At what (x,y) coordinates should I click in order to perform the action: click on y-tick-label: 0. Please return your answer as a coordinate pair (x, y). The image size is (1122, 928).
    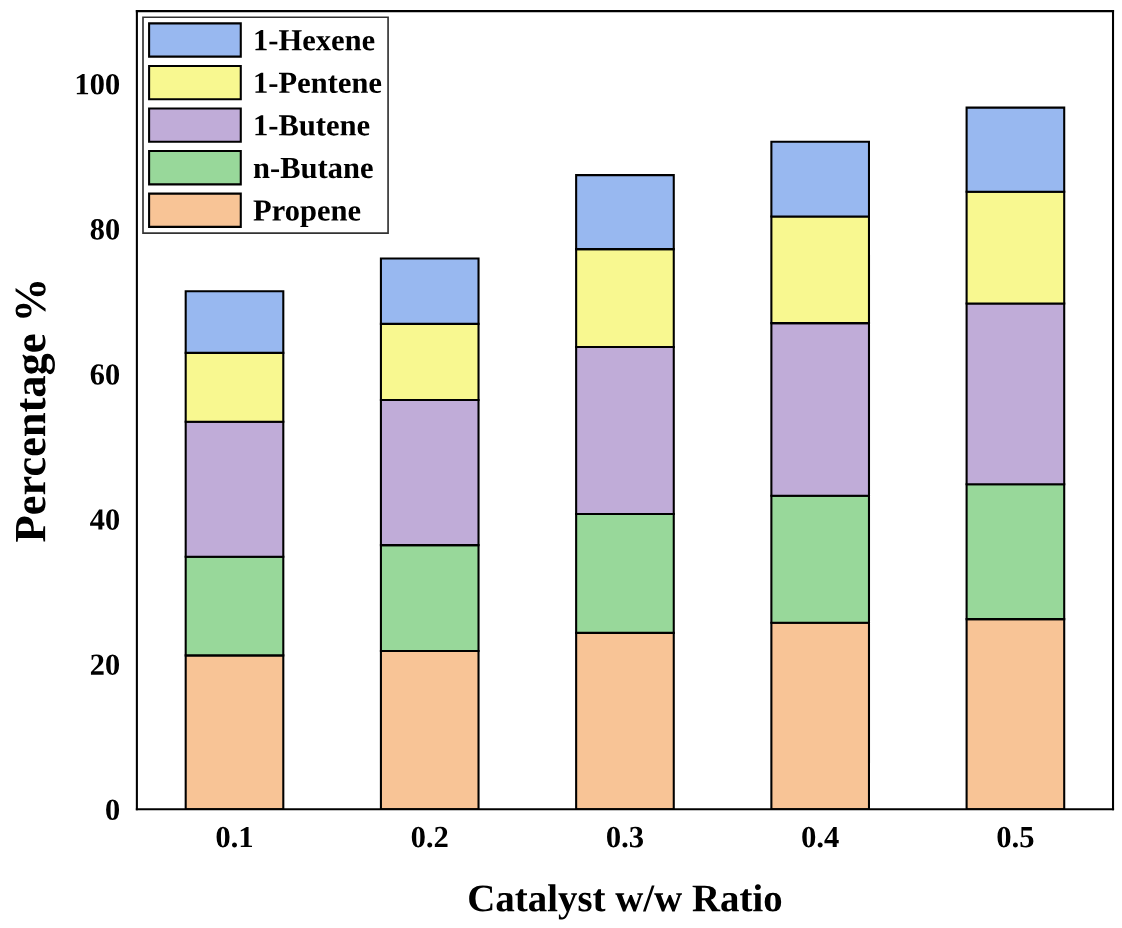
    Looking at the image, I should click on (113, 810).